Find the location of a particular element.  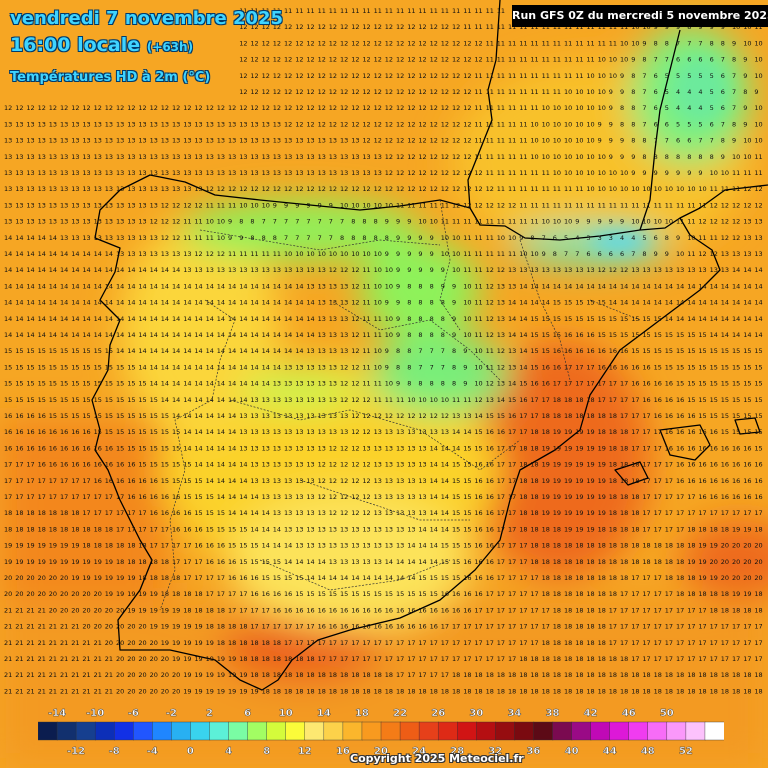

svg-text: 7 is located at coordinates (432, 367).